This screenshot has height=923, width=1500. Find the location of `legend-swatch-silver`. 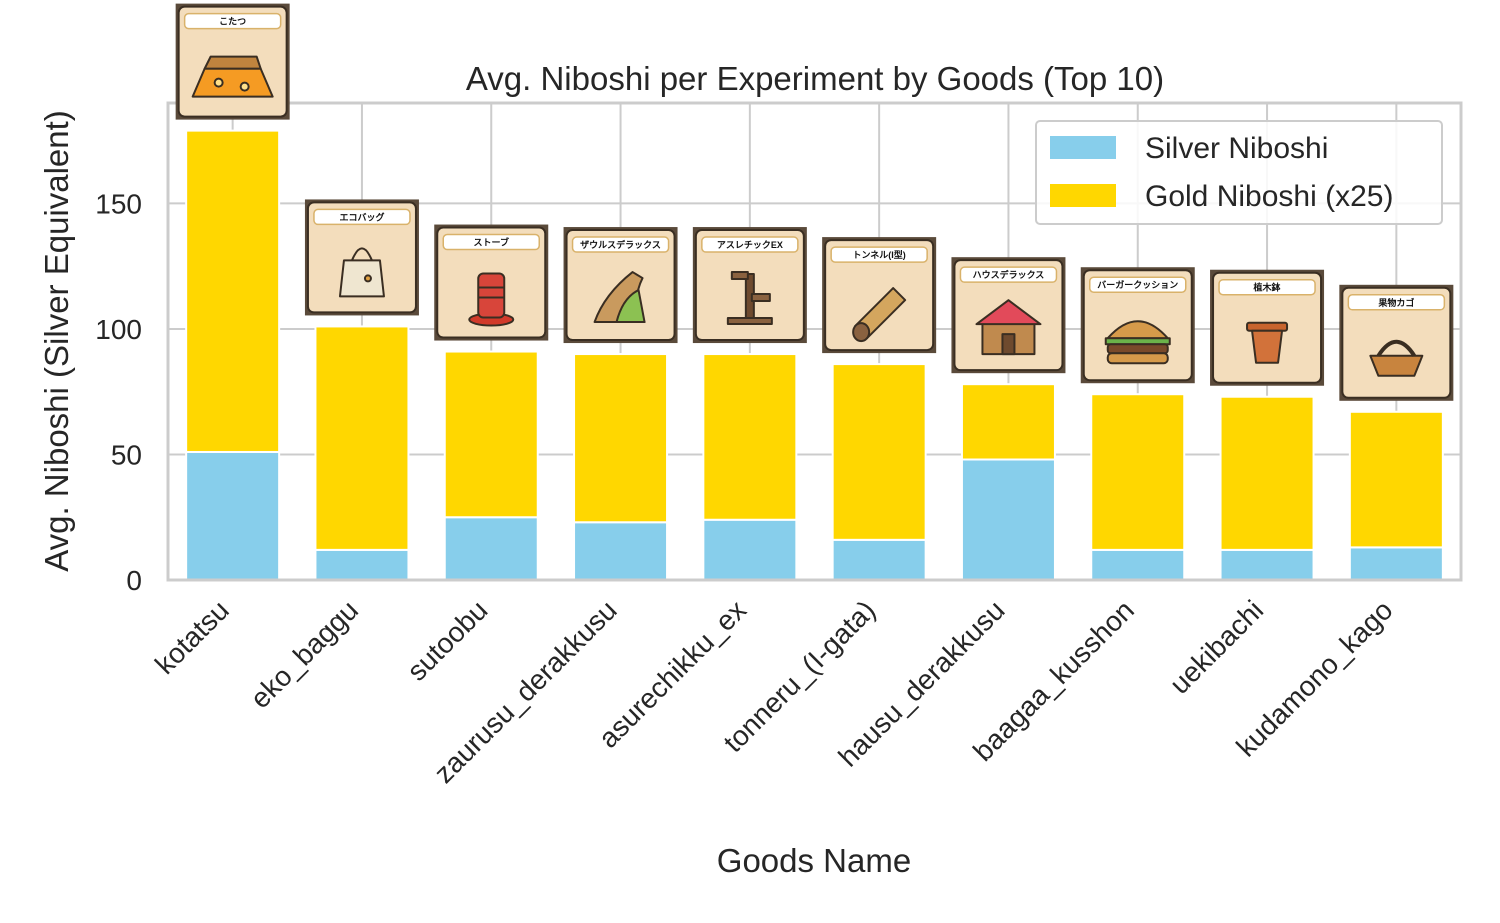

legend-swatch-silver is located at coordinates (1083, 147).